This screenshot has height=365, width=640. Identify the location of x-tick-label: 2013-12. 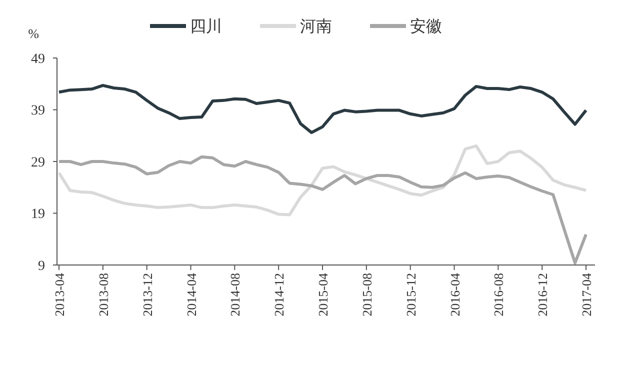
(147, 294).